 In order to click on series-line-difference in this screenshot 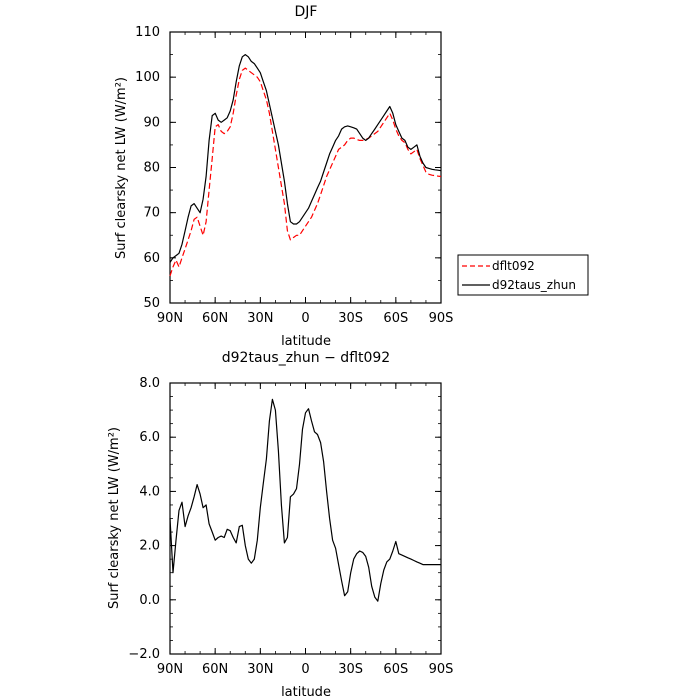, I will do `click(305, 500)`.